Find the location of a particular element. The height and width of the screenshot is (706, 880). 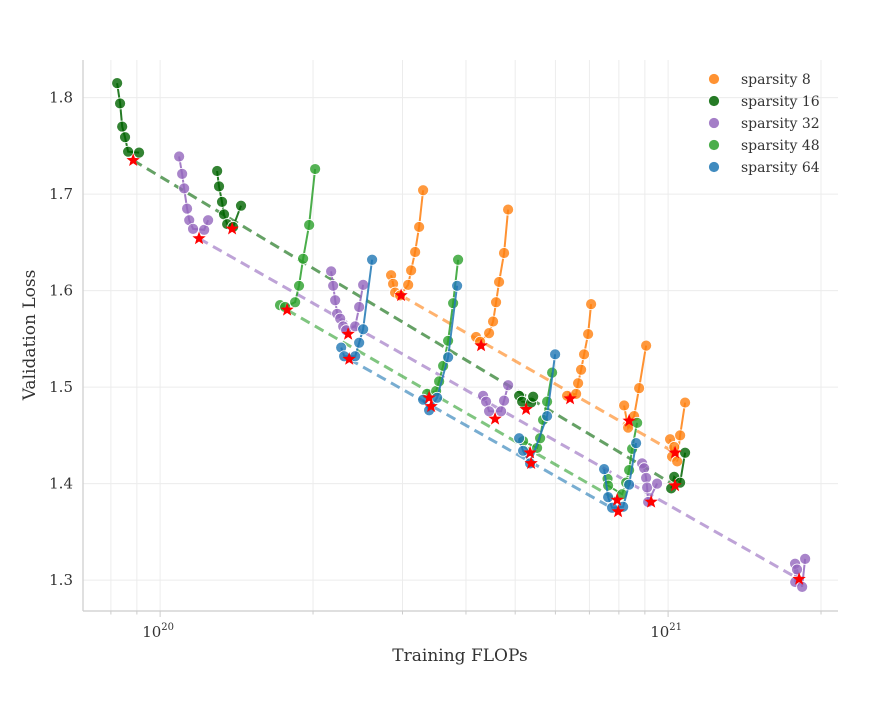

y-tick-label: 1.3 is located at coordinates (61, 580).